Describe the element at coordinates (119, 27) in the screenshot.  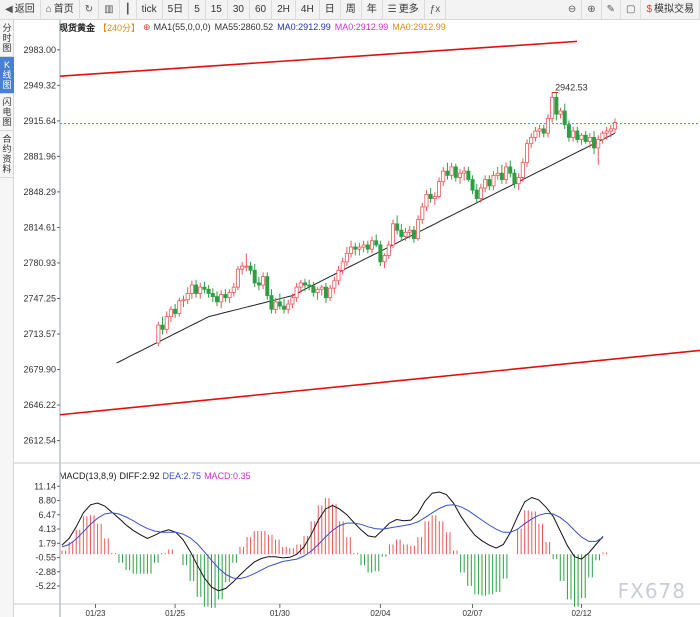
I see `period-label: 【240分】` at that location.